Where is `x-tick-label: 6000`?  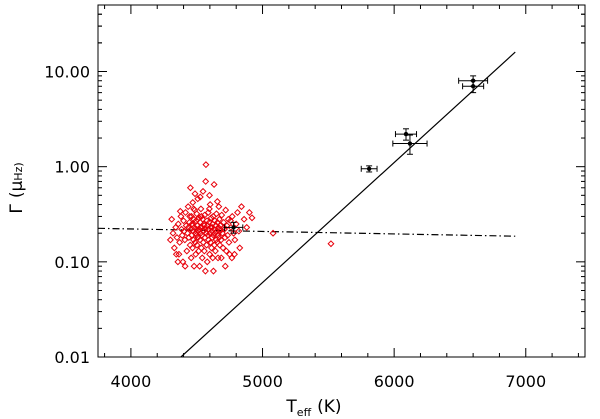 x-tick-label: 6000 is located at coordinates (394, 381).